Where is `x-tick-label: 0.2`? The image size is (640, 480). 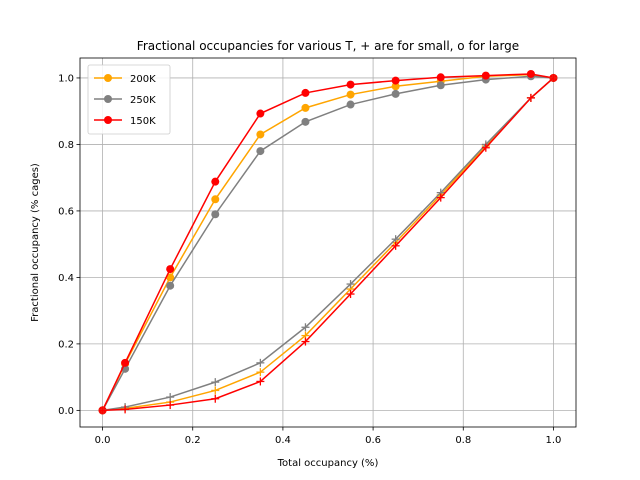 x-tick-label: 0.2 is located at coordinates (193, 440).